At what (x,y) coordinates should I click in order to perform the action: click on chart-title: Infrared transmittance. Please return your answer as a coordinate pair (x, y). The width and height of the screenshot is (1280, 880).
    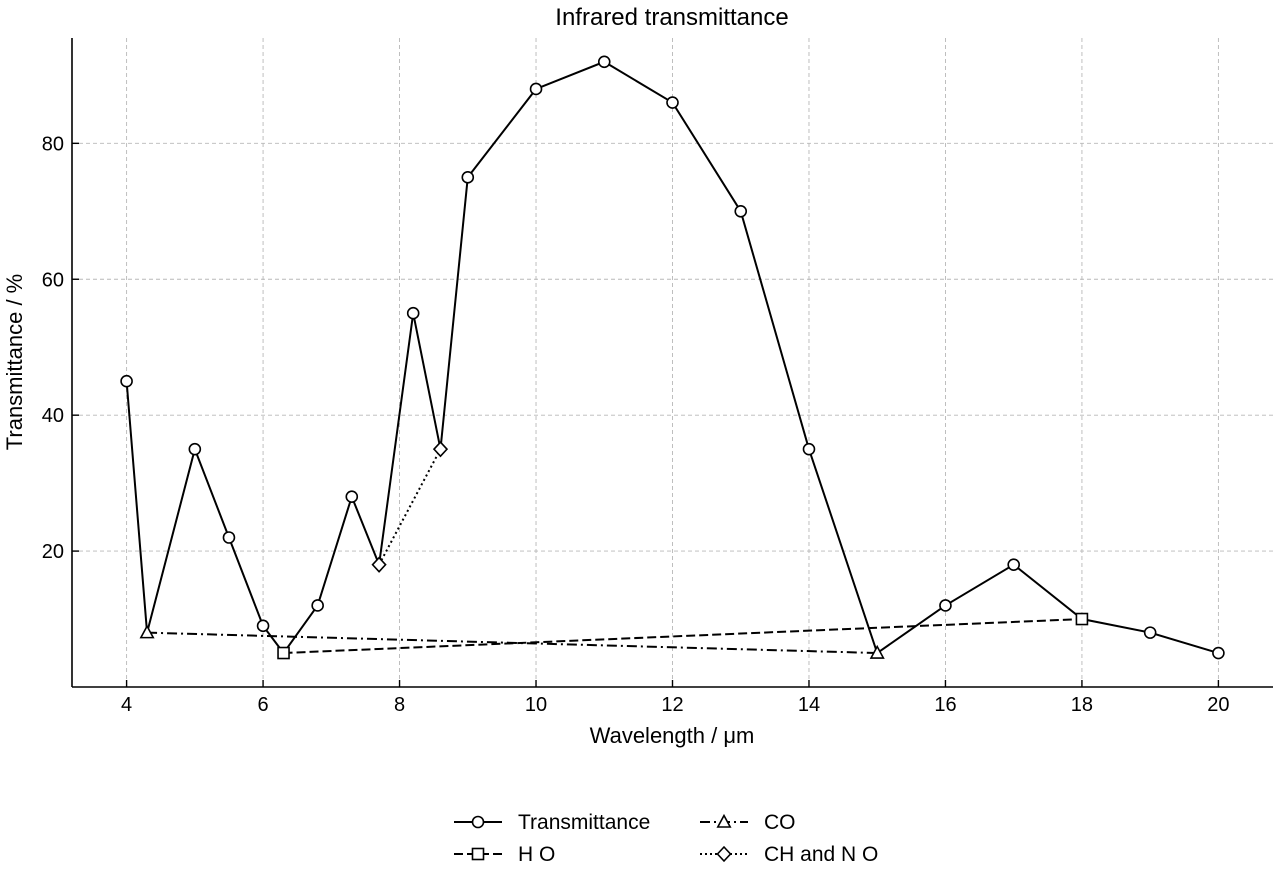
    Looking at the image, I should click on (671, 17).